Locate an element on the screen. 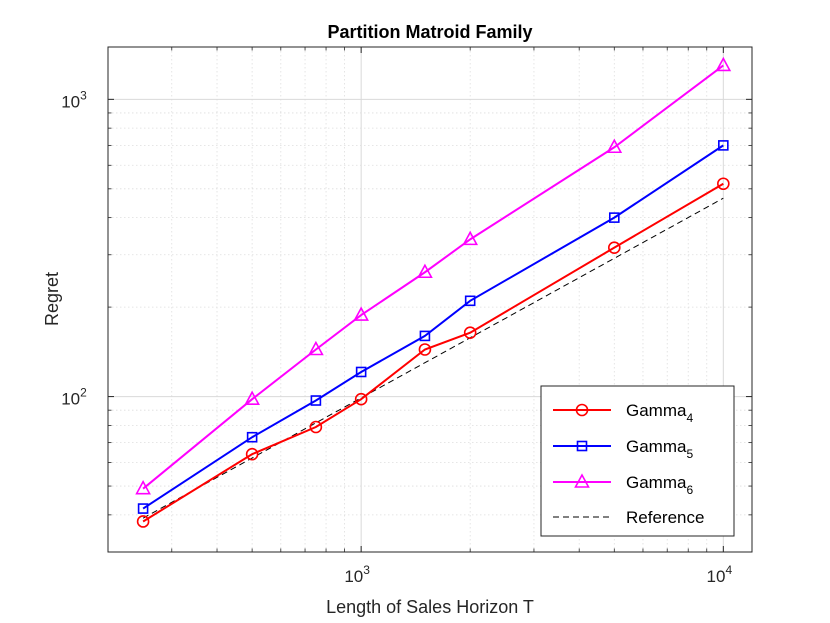 This screenshot has width=830, height=623. legend-label: Reference is located at coordinates (665, 517).